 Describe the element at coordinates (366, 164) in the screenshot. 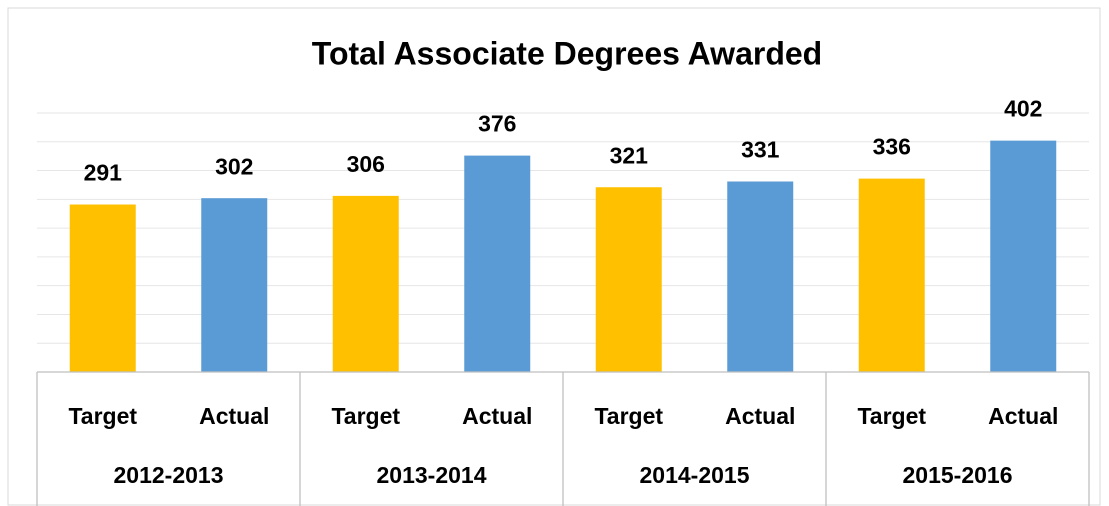

I see `data-label: 306` at that location.